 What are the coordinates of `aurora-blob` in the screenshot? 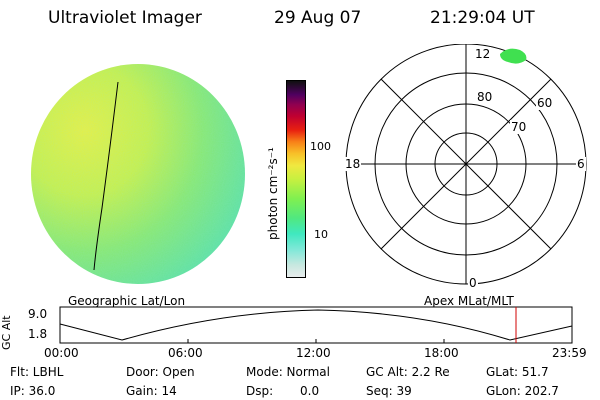 It's located at (513, 56).